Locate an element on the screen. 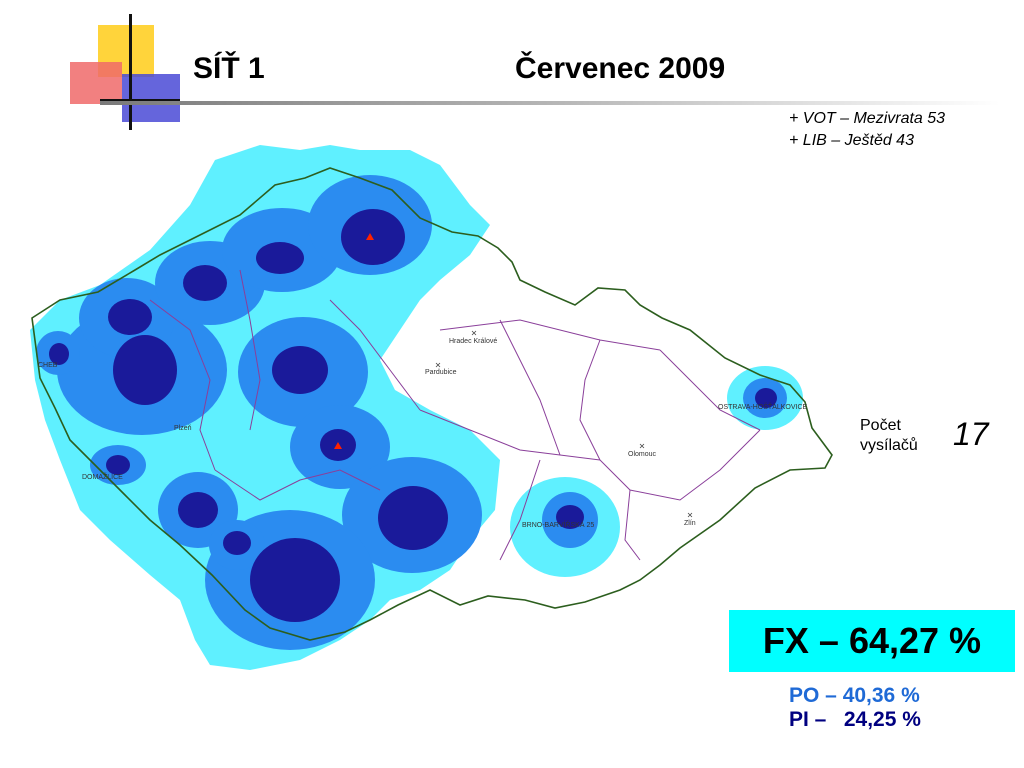 The image size is (1024, 768). city-label-brno: BRNO-BARVÍŘSKÁ 25 is located at coordinates (558, 524).